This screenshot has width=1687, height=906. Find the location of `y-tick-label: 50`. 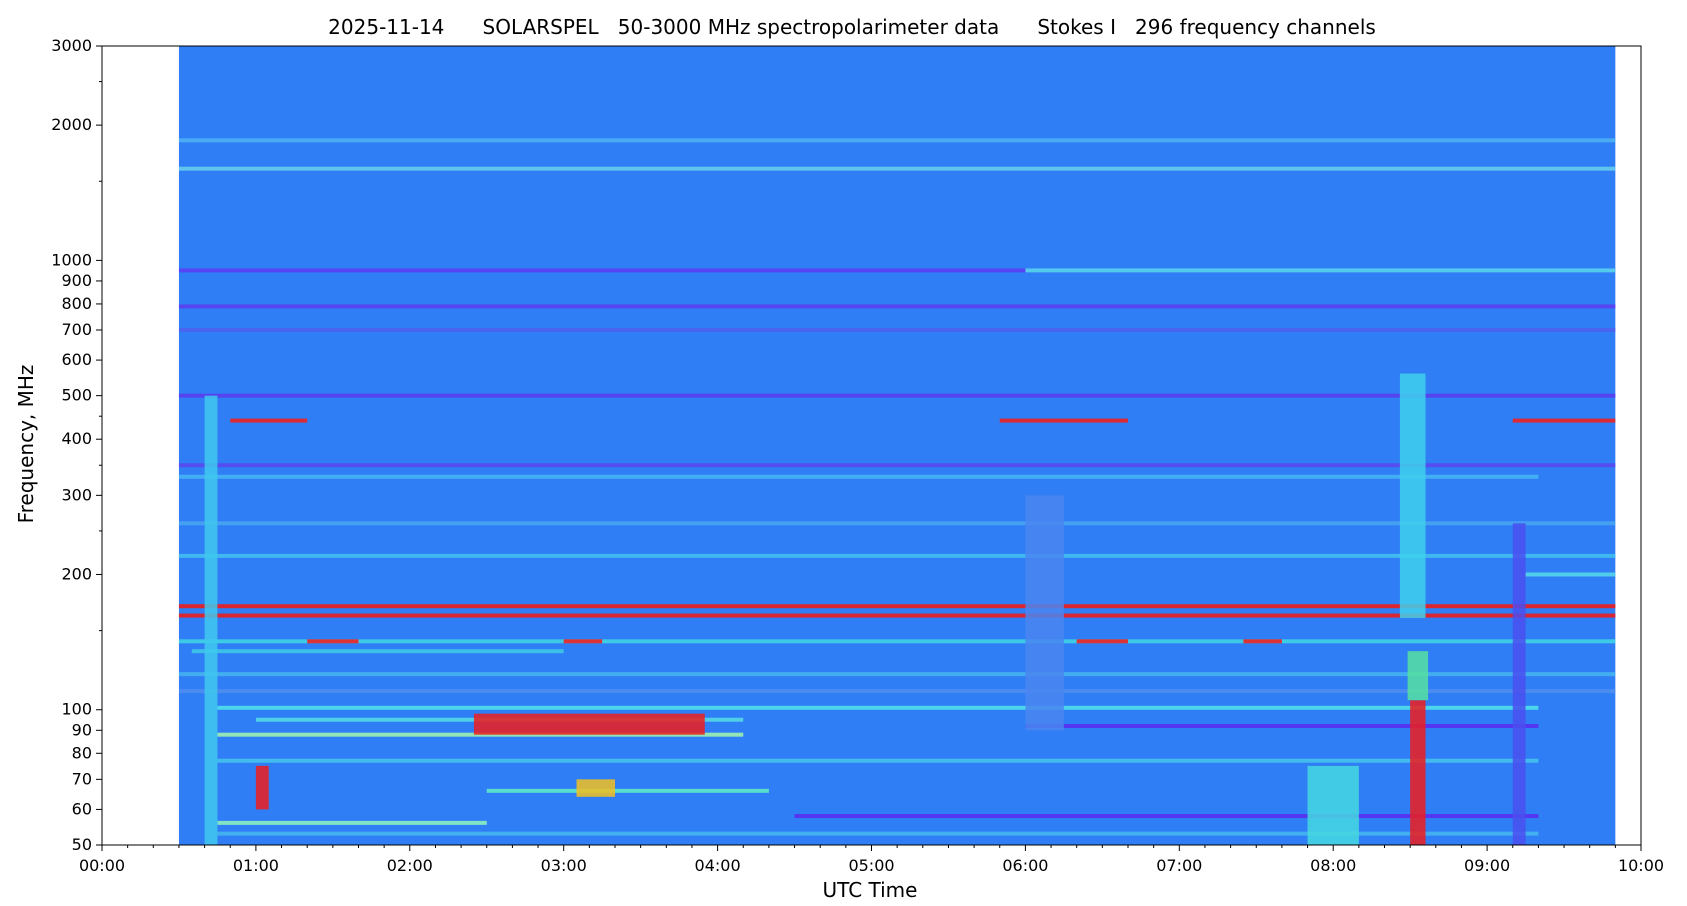

y-tick-label: 50 is located at coordinates (82, 844).